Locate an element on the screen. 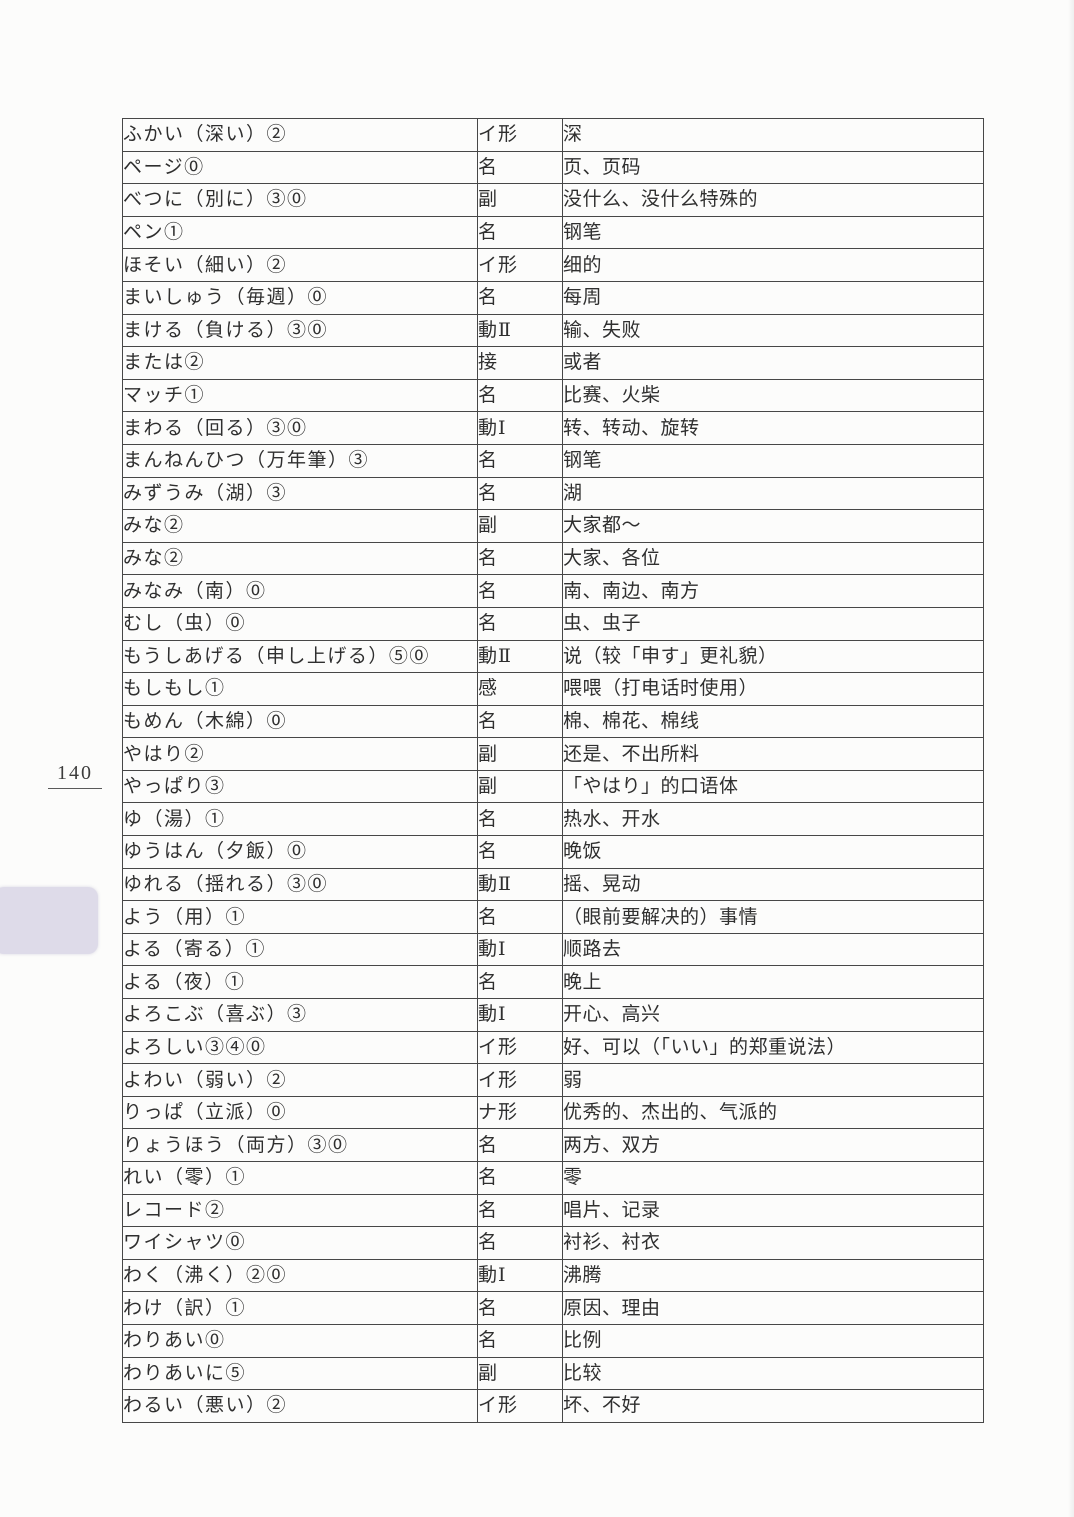 This screenshot has height=1517, width=1074. table-row: わりあいに⑤ 副比较 is located at coordinates (553, 1373).